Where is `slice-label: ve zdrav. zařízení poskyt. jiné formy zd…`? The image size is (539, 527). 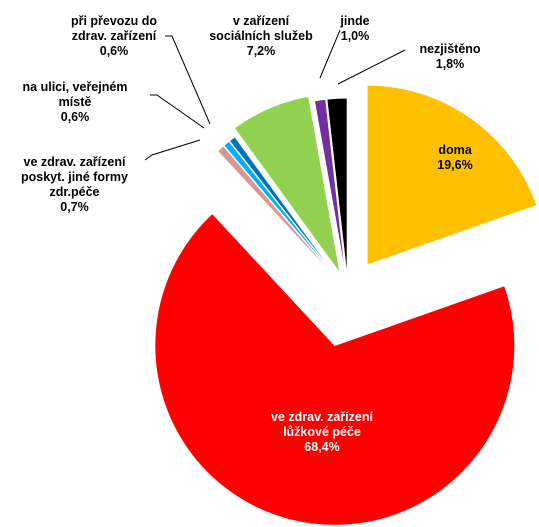 slice-label: ve zdrav. zařízení poskyt. jiné formy zd… is located at coordinates (74, 184).